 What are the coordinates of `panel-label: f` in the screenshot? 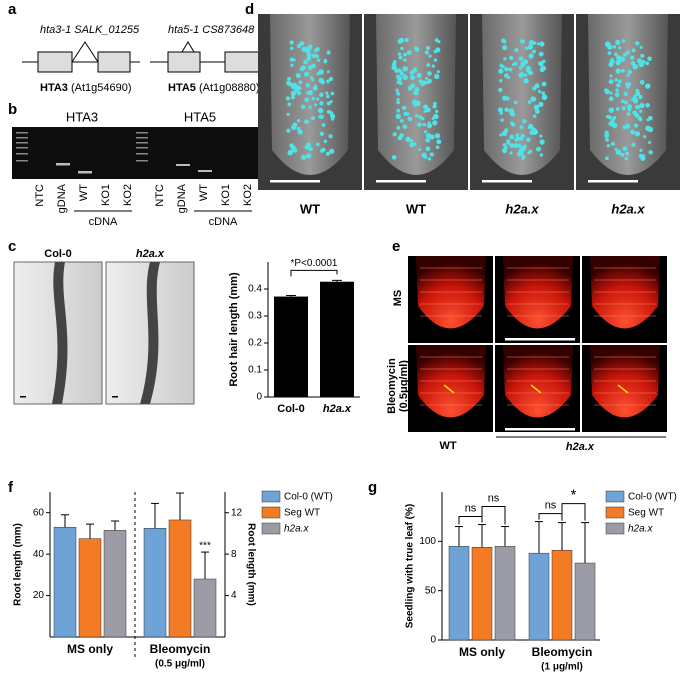 It's located at (11, 487).